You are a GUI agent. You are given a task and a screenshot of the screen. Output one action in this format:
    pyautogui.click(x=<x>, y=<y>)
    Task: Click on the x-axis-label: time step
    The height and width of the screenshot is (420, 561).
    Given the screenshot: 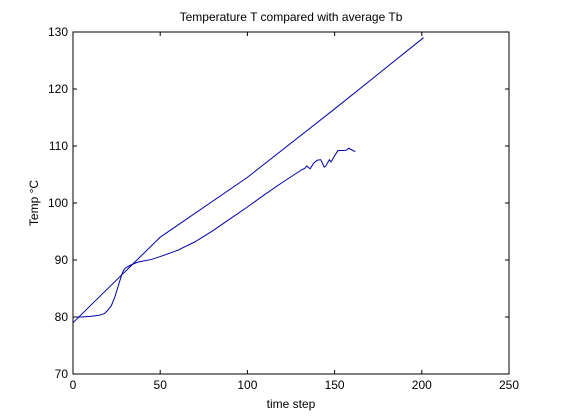 What is the action you would take?
    pyautogui.click(x=291, y=404)
    